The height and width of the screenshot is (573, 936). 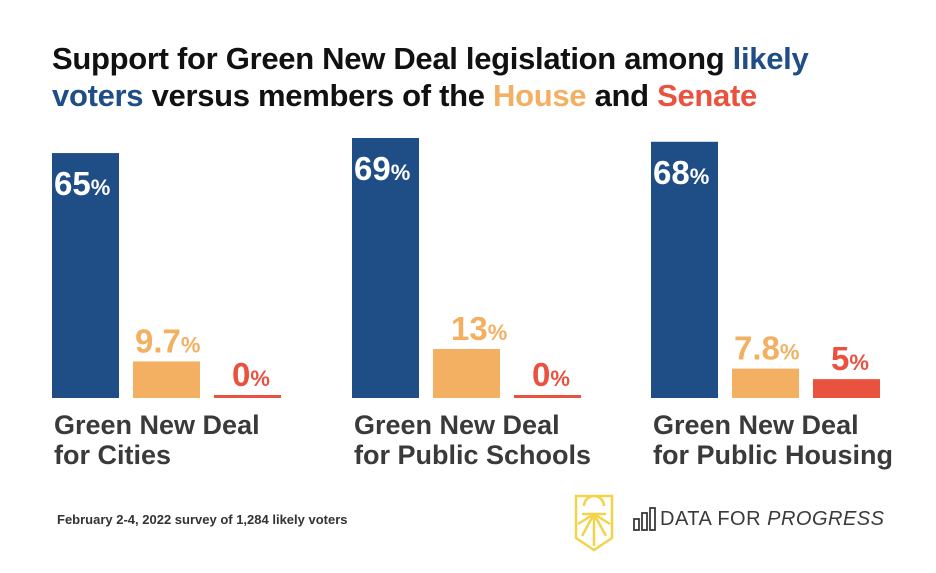 I want to click on brand-name-regular: DATA FOR, so click(x=714, y=519).